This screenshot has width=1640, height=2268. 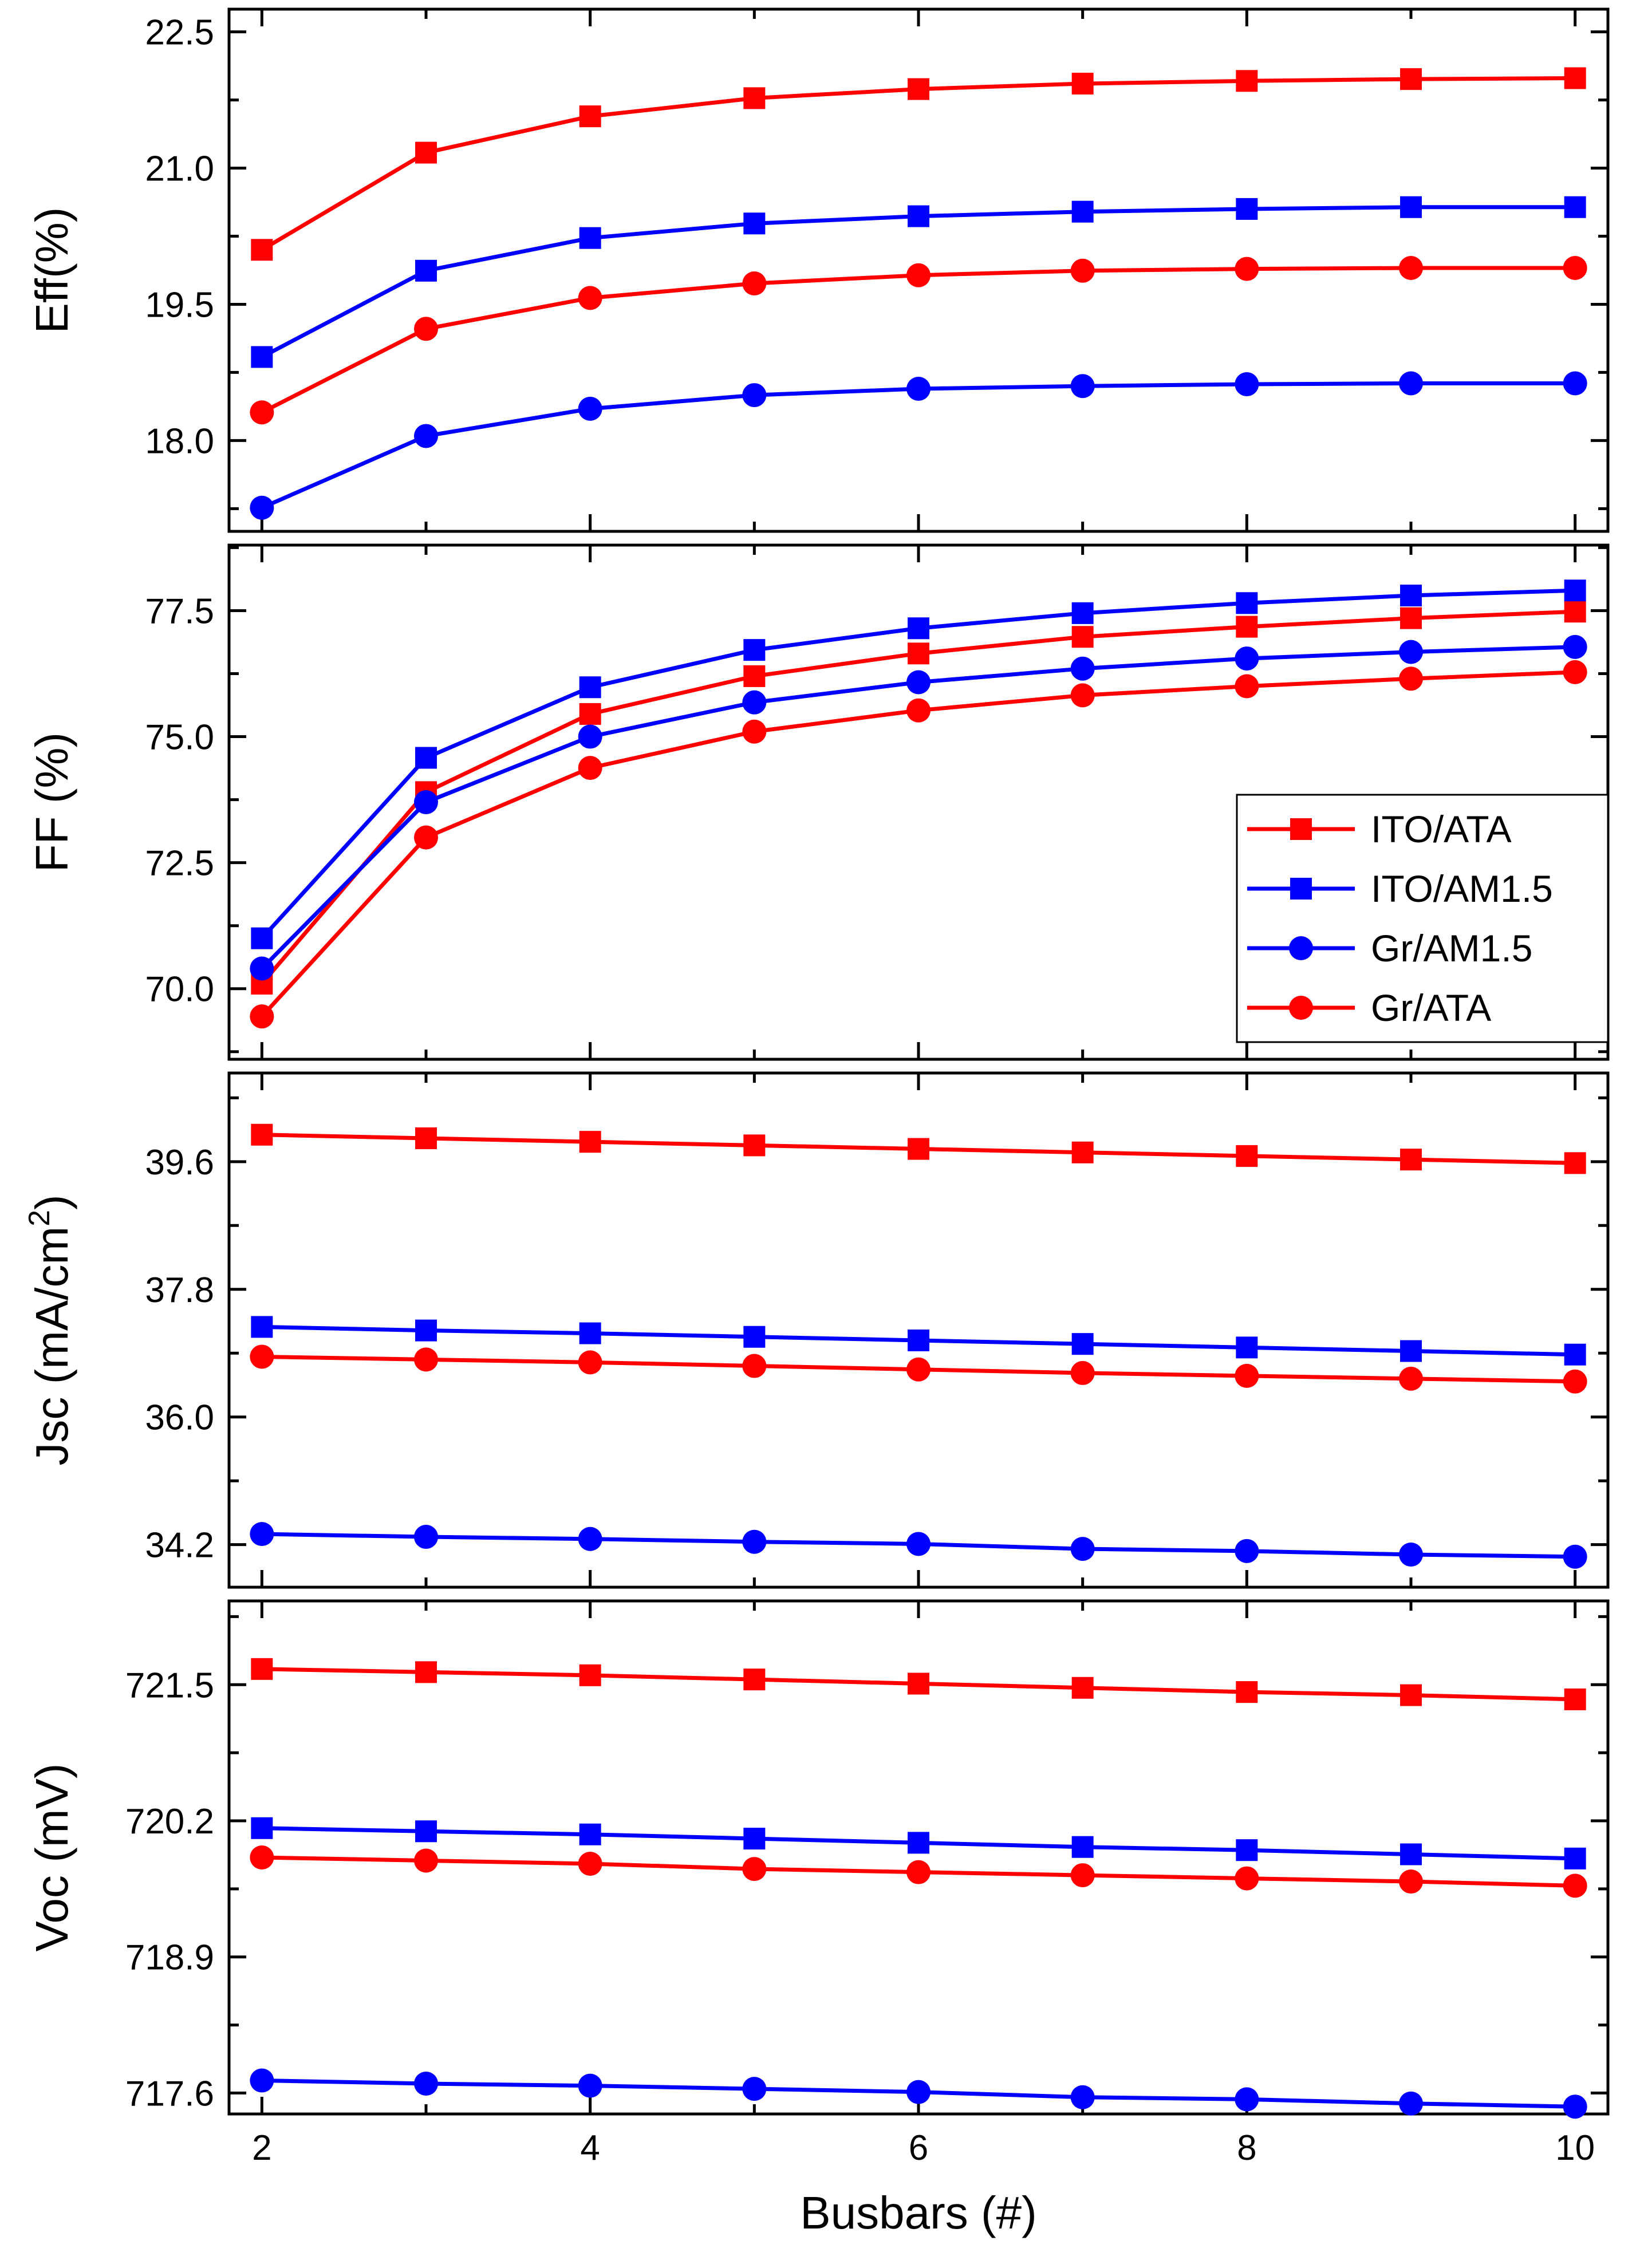 What do you see at coordinates (179, 1545) in the screenshot?
I see `y-tick-label: 34.2` at bounding box center [179, 1545].